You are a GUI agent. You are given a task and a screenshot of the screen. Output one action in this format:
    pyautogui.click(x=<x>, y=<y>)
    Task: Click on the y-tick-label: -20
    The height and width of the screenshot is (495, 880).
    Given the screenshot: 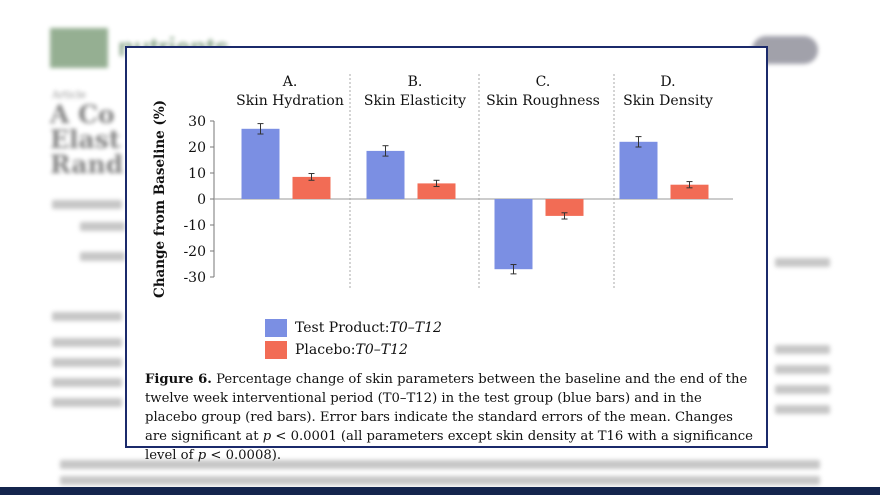 What is the action you would take?
    pyautogui.click(x=194, y=252)
    